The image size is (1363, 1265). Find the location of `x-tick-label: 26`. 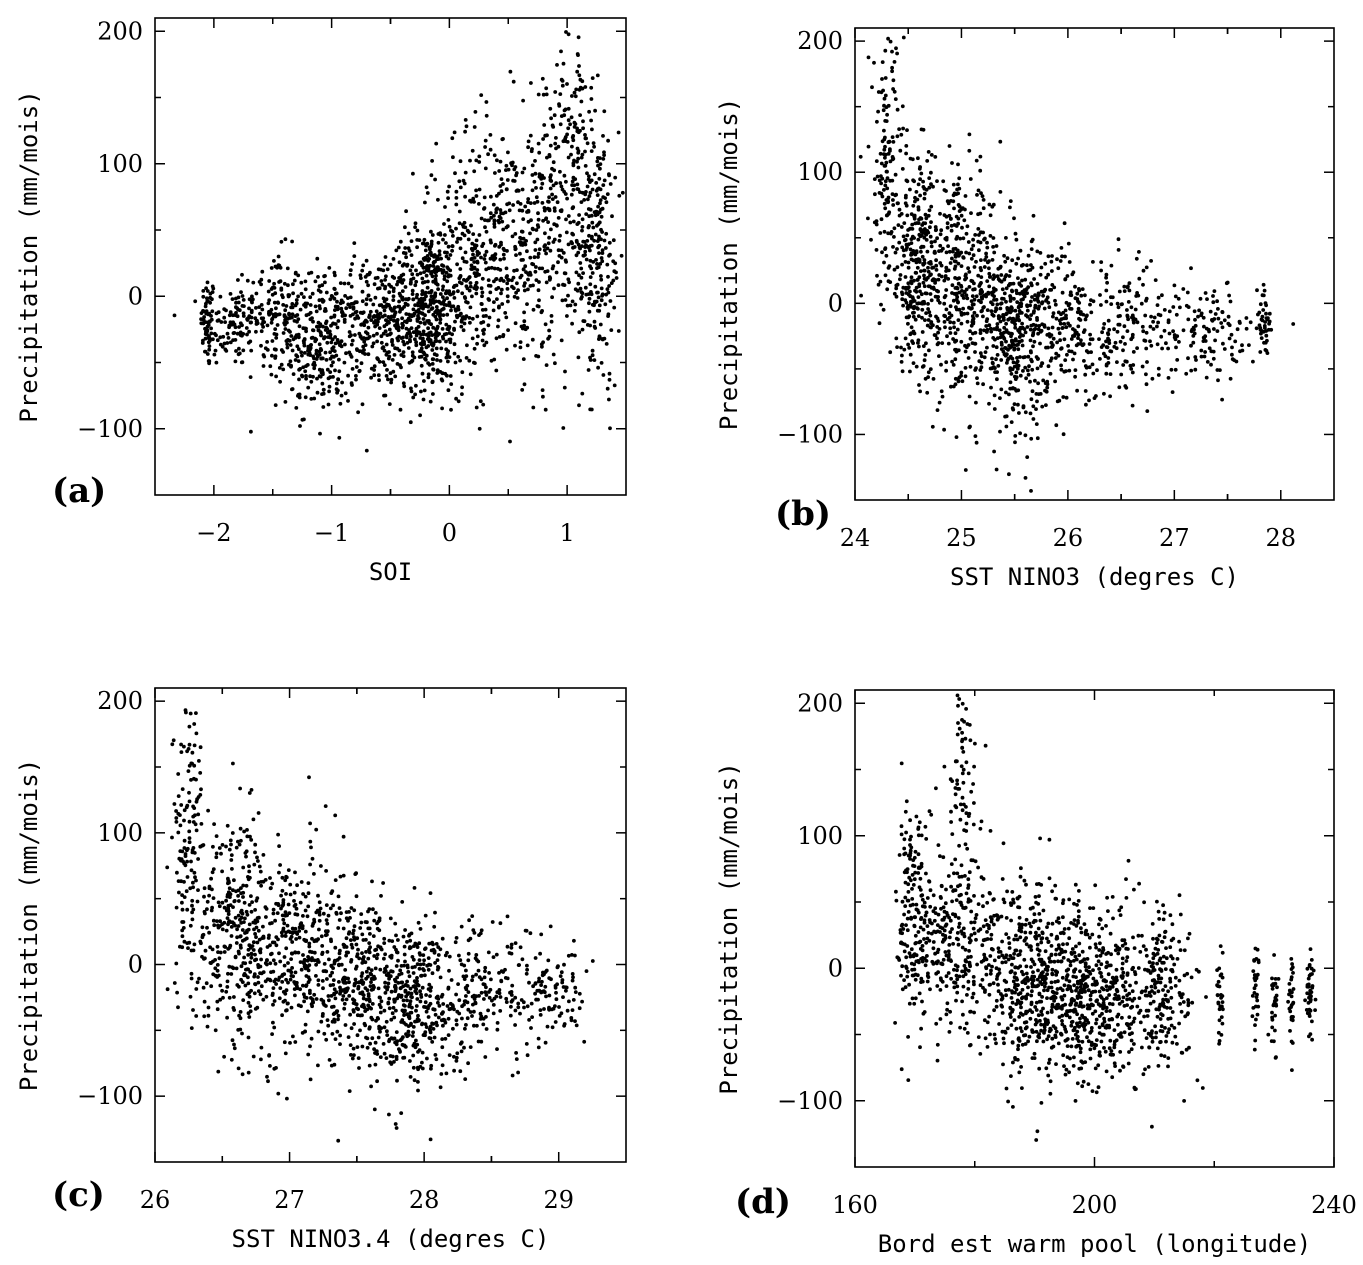

x-tick-label: 26 is located at coordinates (1068, 538).